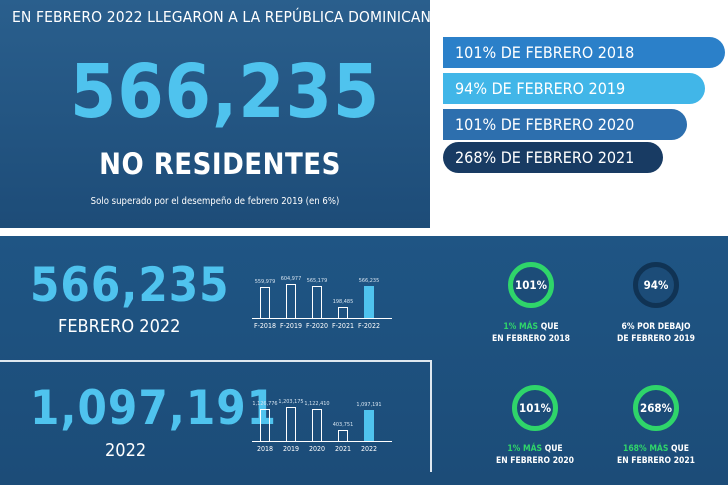 This screenshot has height=485, width=728. Describe the element at coordinates (317, 281) in the screenshot. I see `bar-value-label: 565,179` at that location.